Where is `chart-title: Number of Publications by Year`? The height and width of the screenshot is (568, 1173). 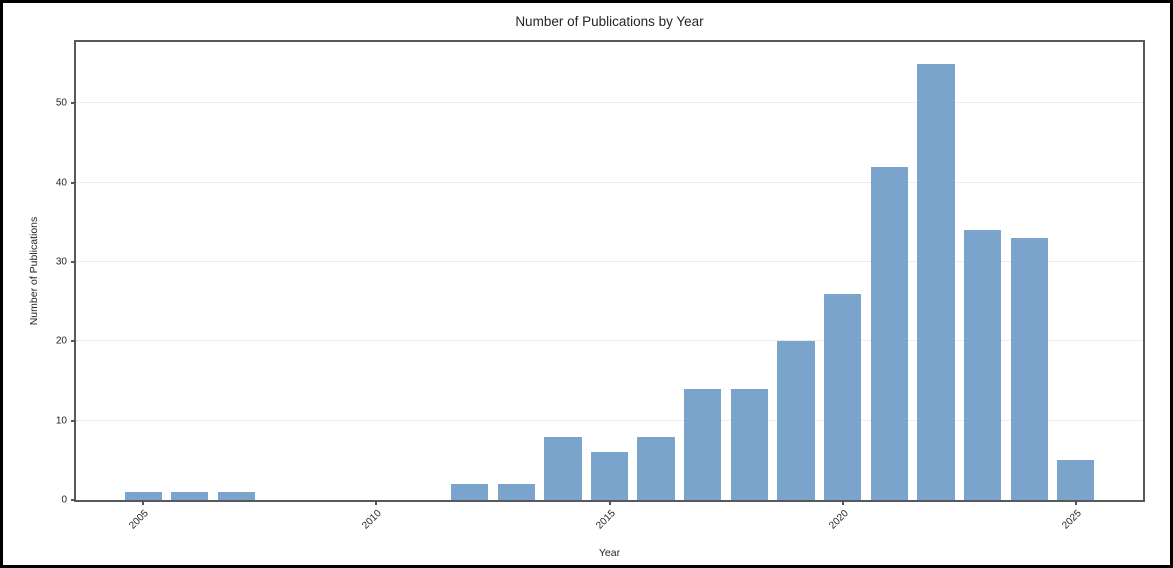 chart-title: Number of Publications by Year is located at coordinates (609, 21).